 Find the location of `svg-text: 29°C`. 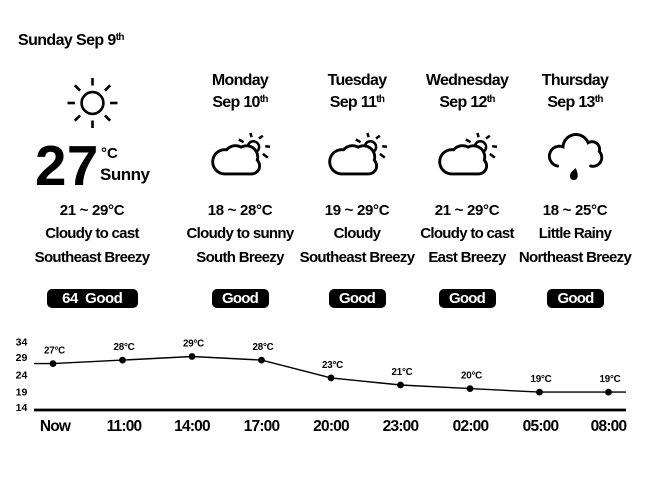

svg-text: 29°C is located at coordinates (193, 344).